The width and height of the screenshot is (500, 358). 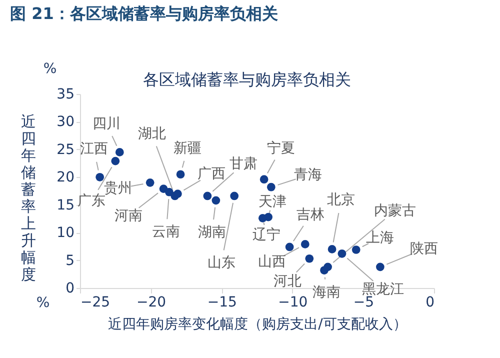 What do you see at coordinates (151, 302) in the screenshot?
I see `x-tick-label: −20` at bounding box center [151, 302].